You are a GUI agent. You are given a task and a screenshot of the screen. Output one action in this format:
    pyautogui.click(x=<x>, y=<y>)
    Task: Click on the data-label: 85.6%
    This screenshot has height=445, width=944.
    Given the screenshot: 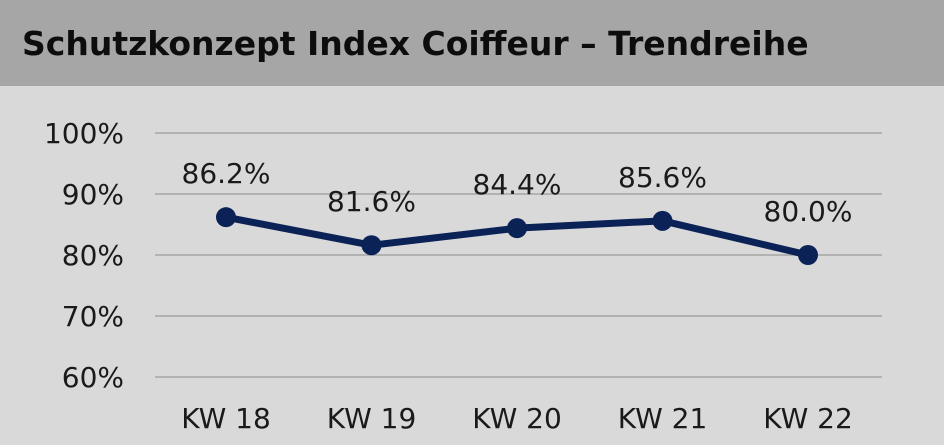 What is the action you would take?
    pyautogui.click(x=662, y=177)
    